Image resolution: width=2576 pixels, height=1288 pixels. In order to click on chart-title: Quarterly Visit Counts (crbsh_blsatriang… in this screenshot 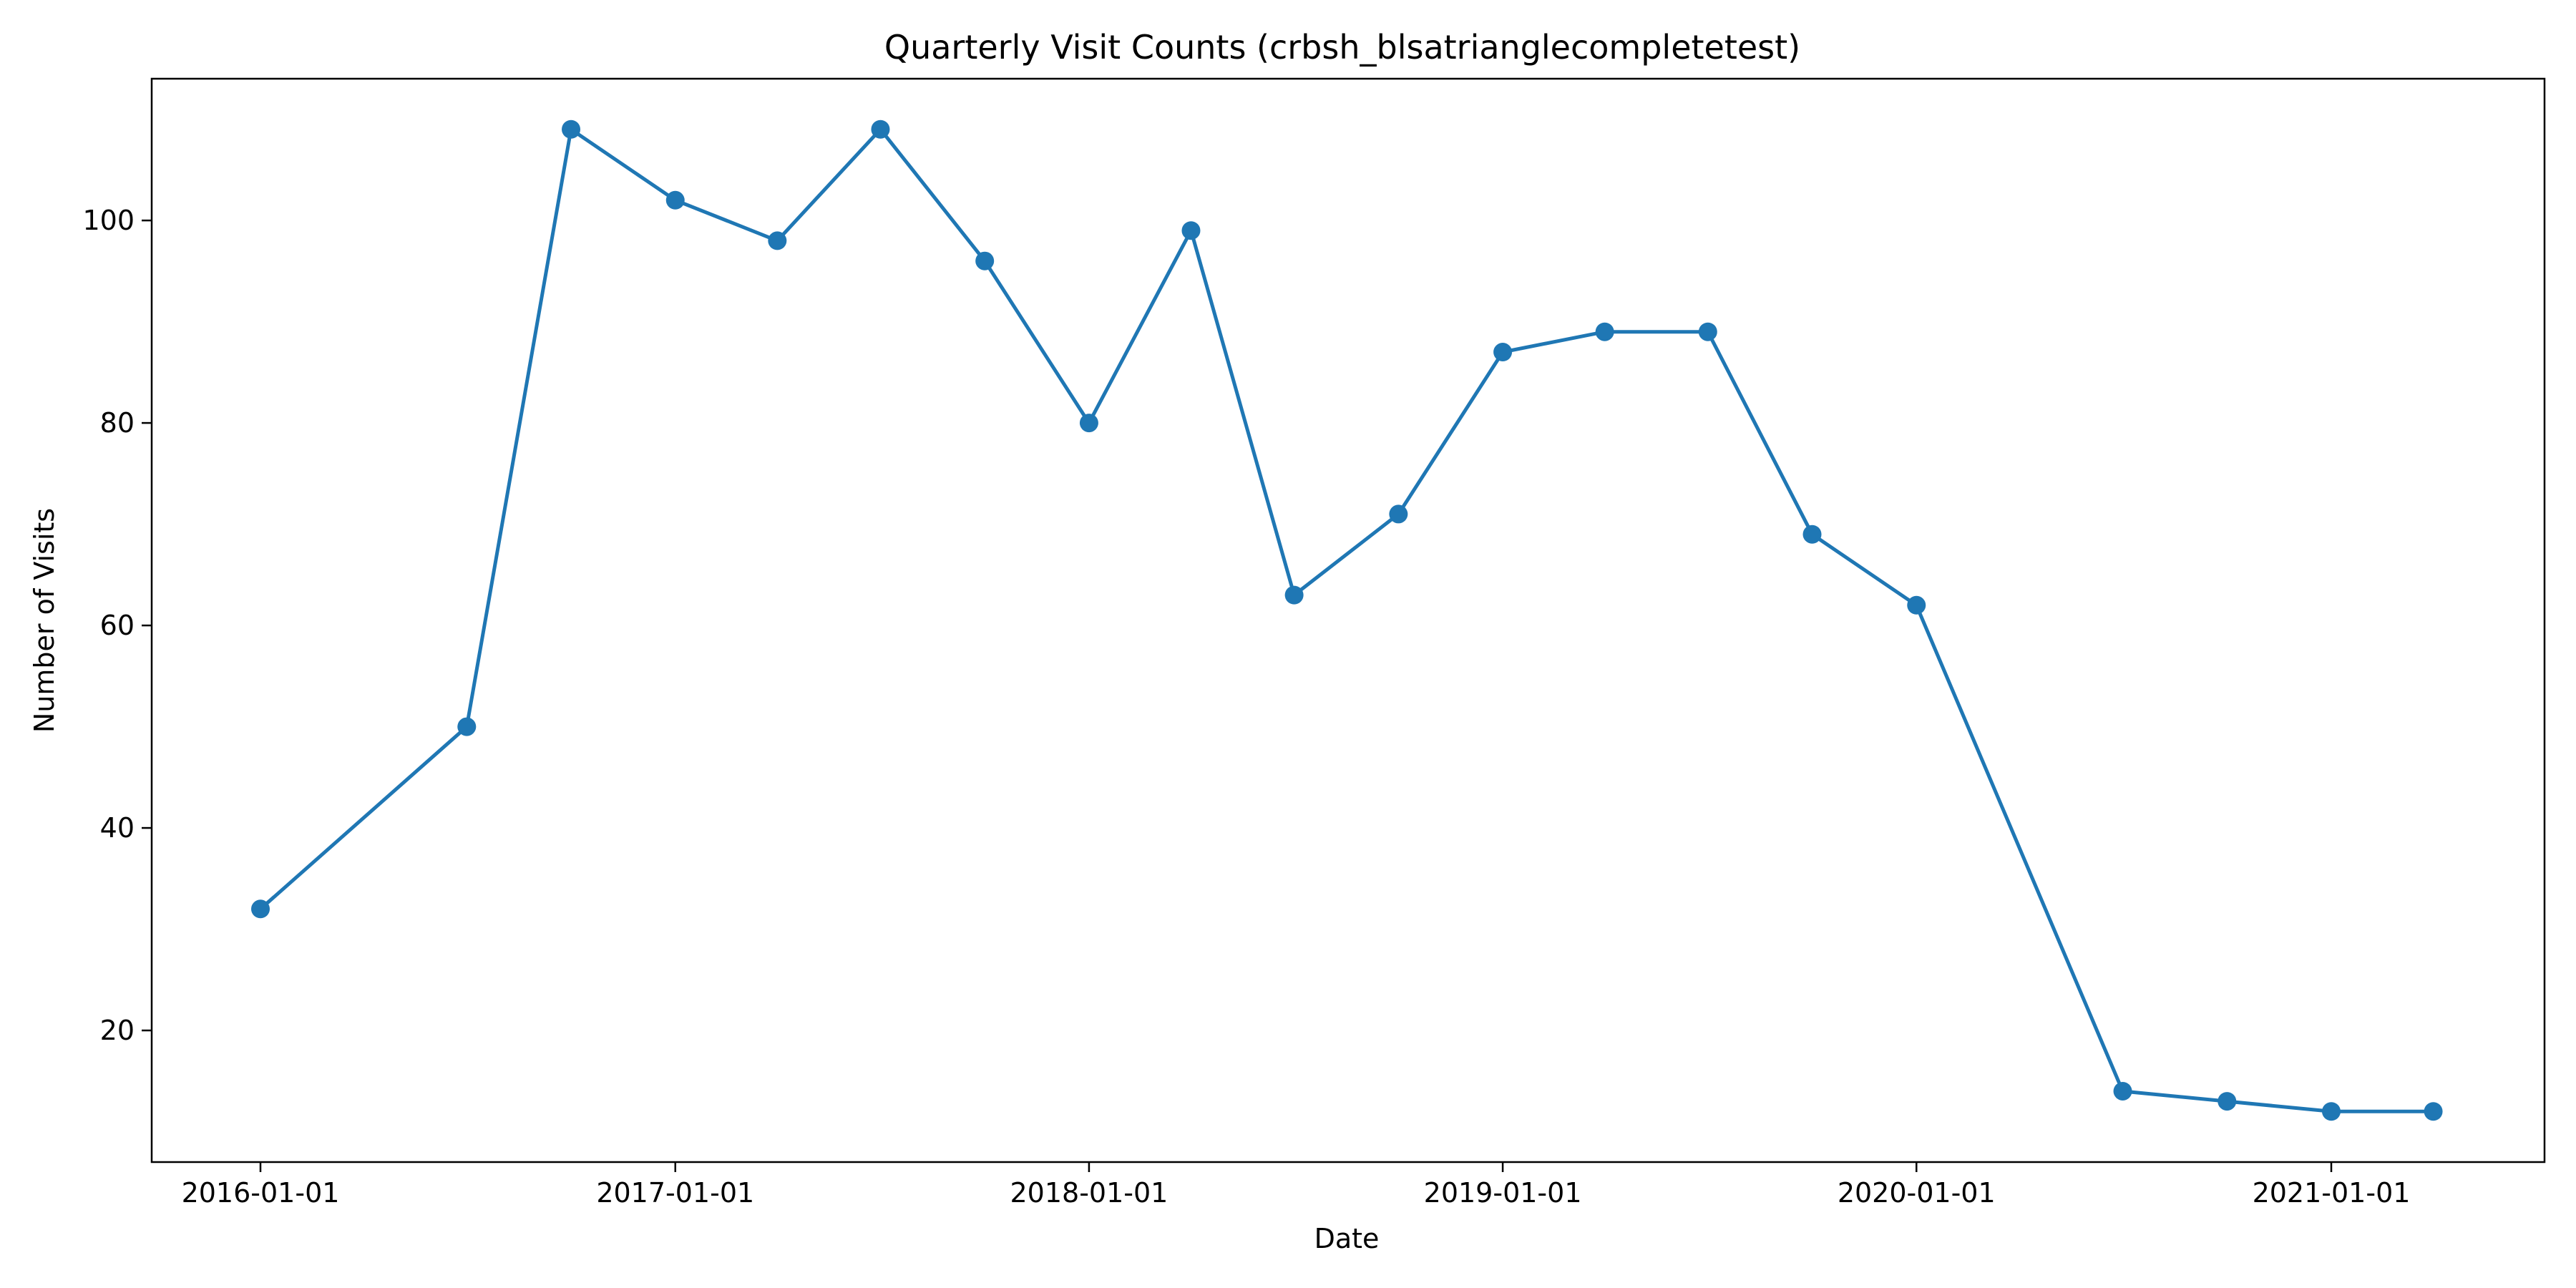, I will do `click(1342, 48)`.